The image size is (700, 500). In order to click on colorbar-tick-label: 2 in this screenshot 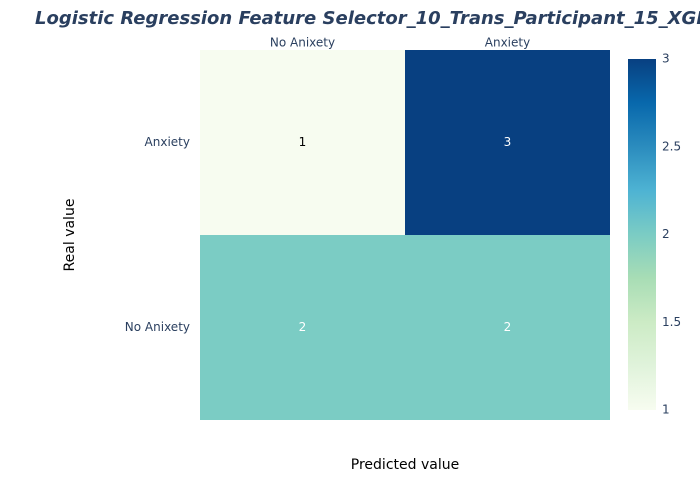, I will do `click(666, 234)`.